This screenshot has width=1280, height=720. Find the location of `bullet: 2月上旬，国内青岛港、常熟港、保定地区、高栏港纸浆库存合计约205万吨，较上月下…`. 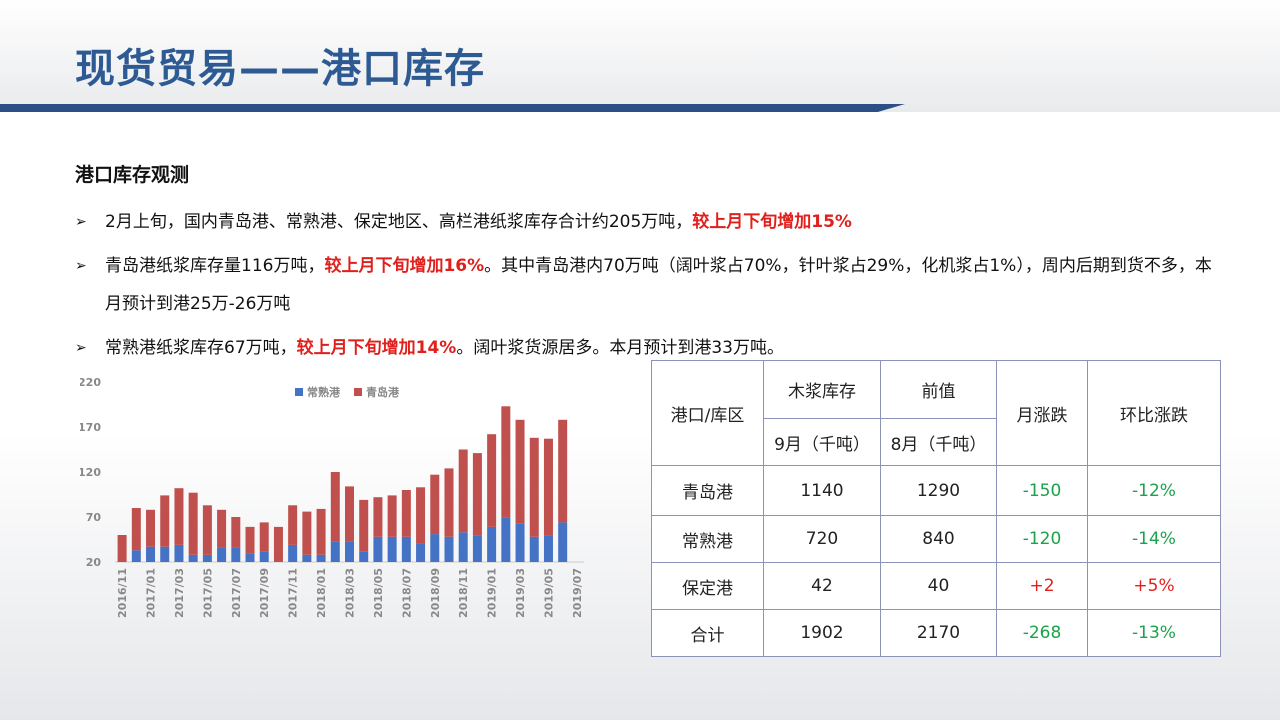

bullet: 2月上旬，国内青岛港、常熟港、保定地区、高栏港纸浆库存合计约205万吨，较上月下… is located at coordinates (645, 222).